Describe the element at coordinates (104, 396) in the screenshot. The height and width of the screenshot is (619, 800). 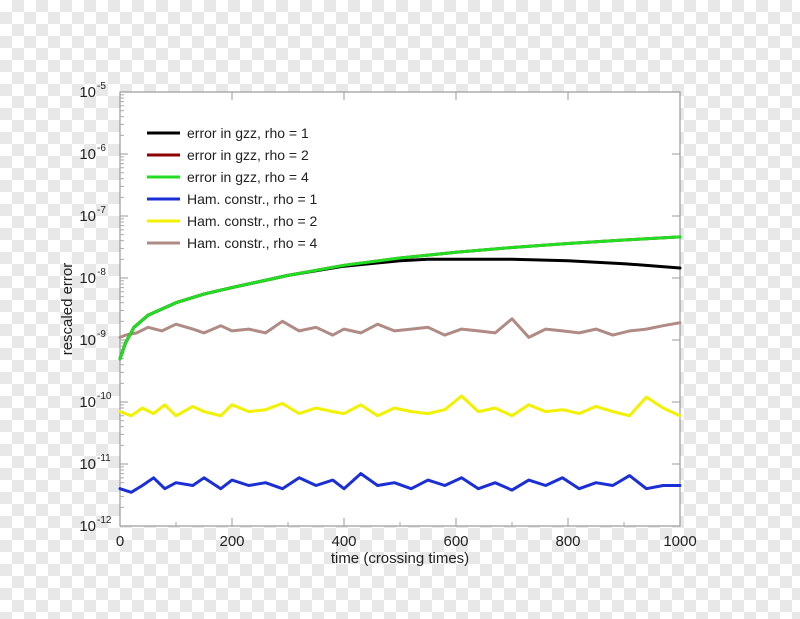
I see `y-tick-exponent: -10` at that location.